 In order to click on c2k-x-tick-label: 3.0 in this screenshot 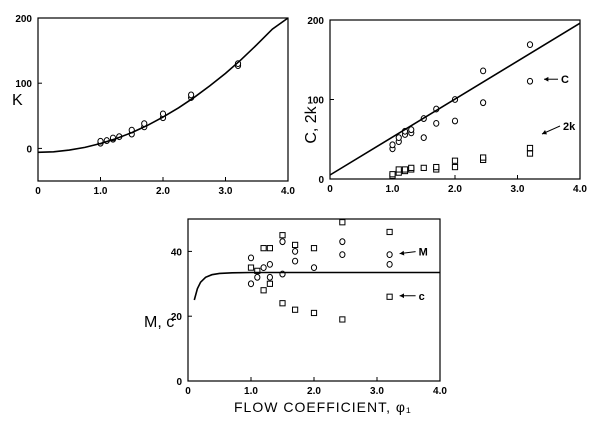, I will do `click(518, 189)`.